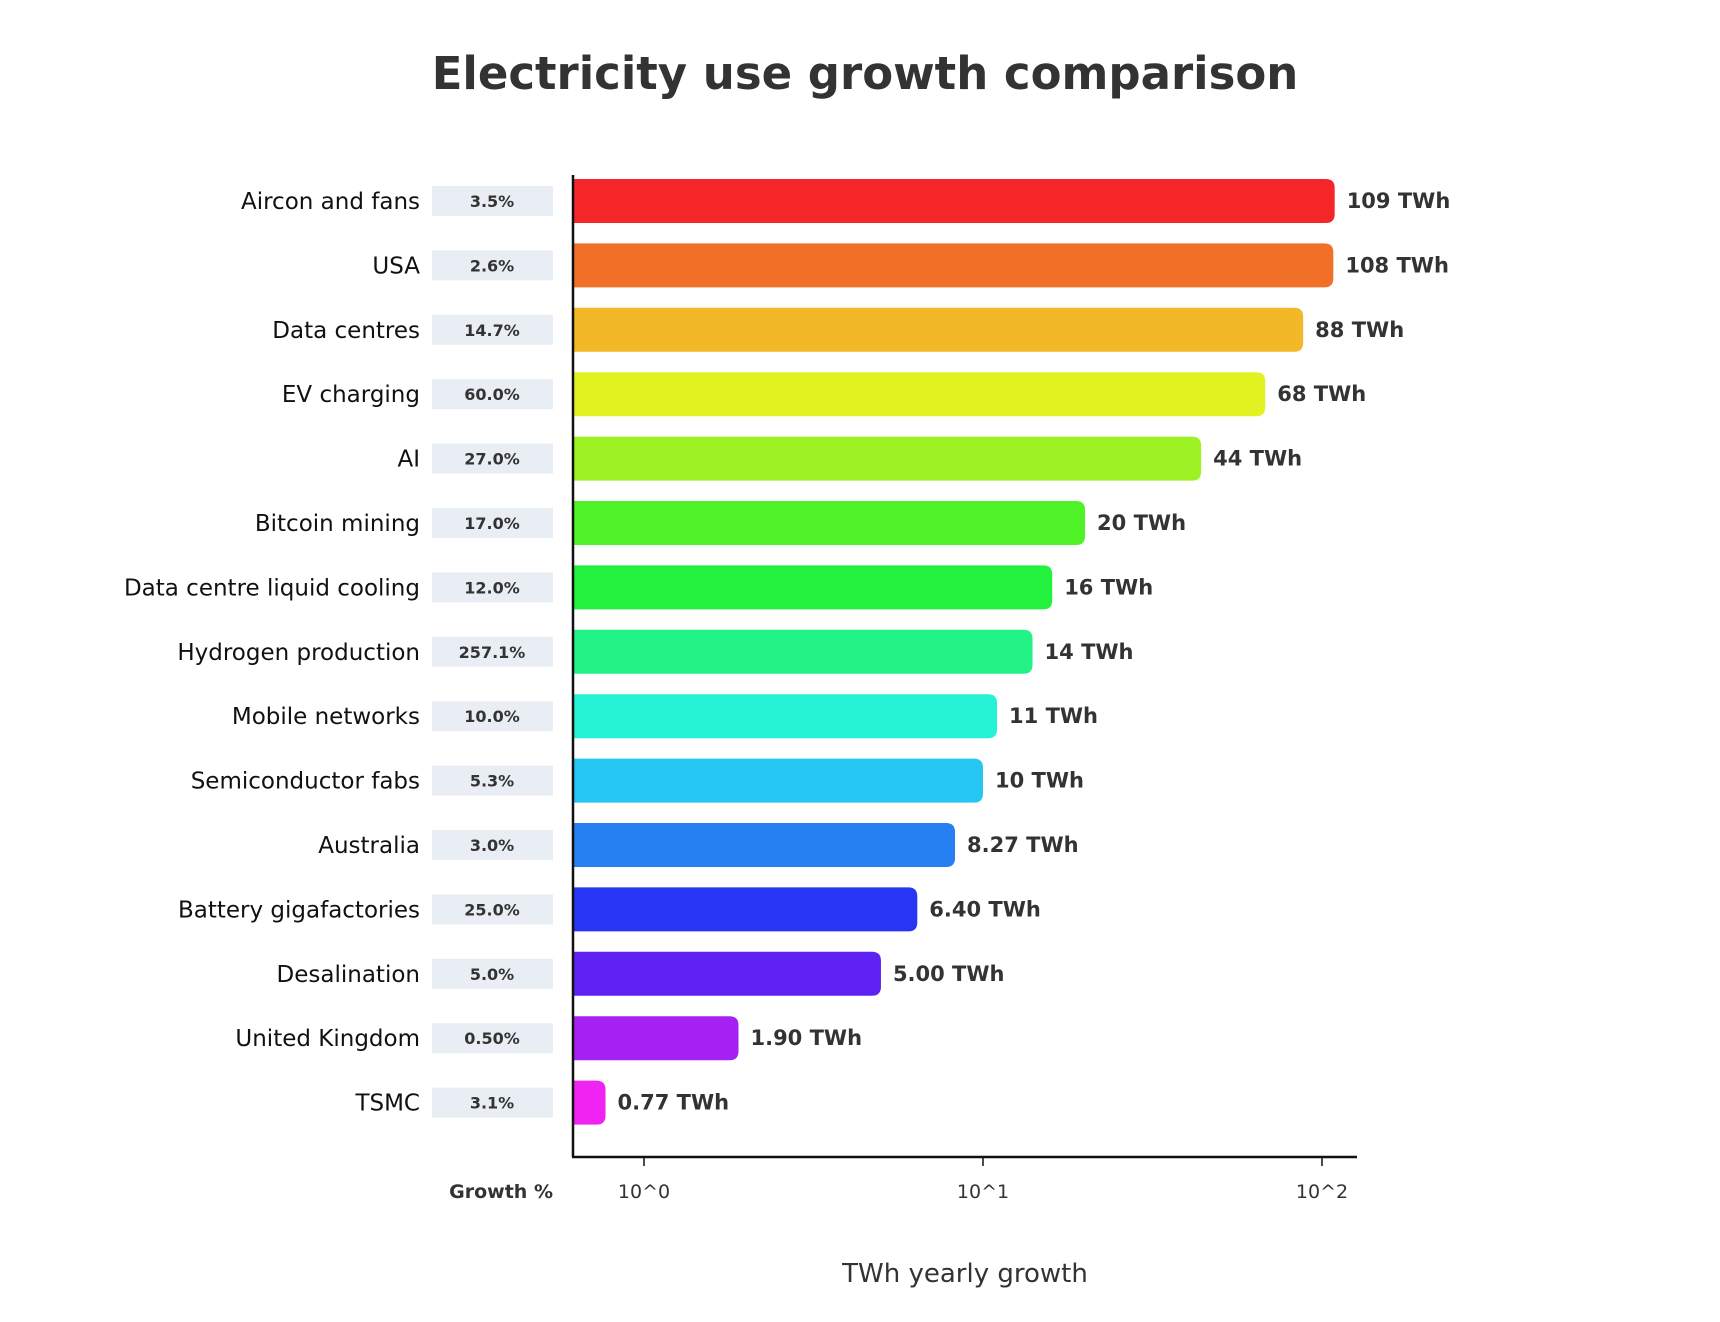  What do you see at coordinates (327, 1039) in the screenshot?
I see `category-label: United Kingdom` at bounding box center [327, 1039].